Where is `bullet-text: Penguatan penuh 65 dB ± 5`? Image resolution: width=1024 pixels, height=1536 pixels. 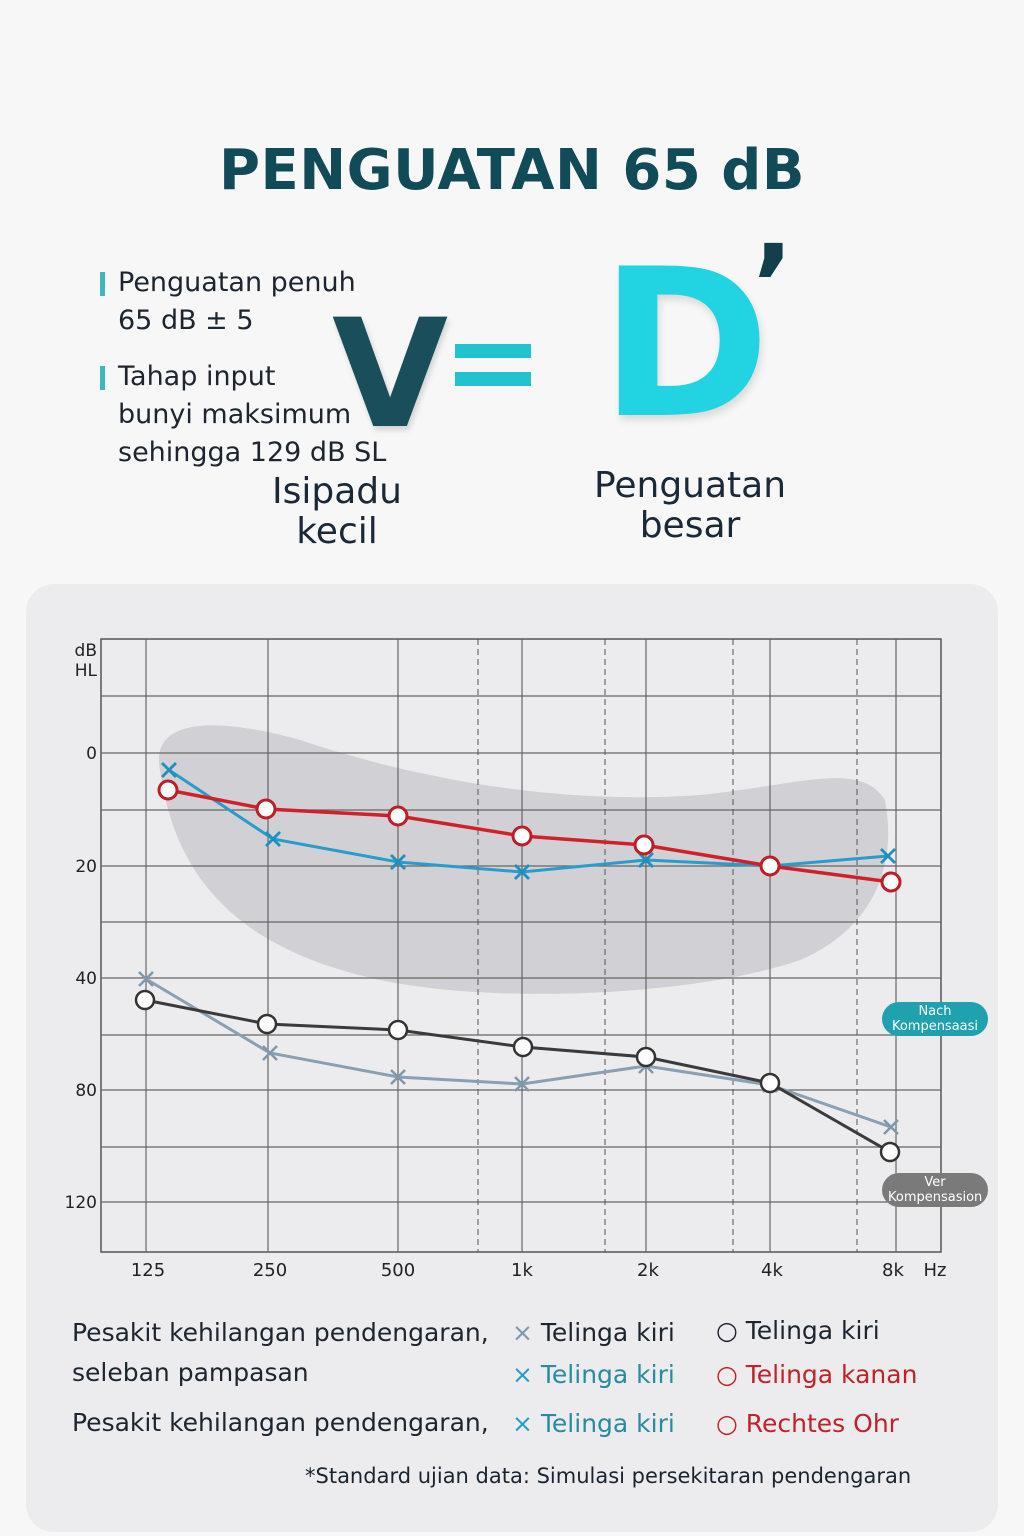
bullet-text: Penguatan penuh 65 dB ± 5 is located at coordinates (237, 301).